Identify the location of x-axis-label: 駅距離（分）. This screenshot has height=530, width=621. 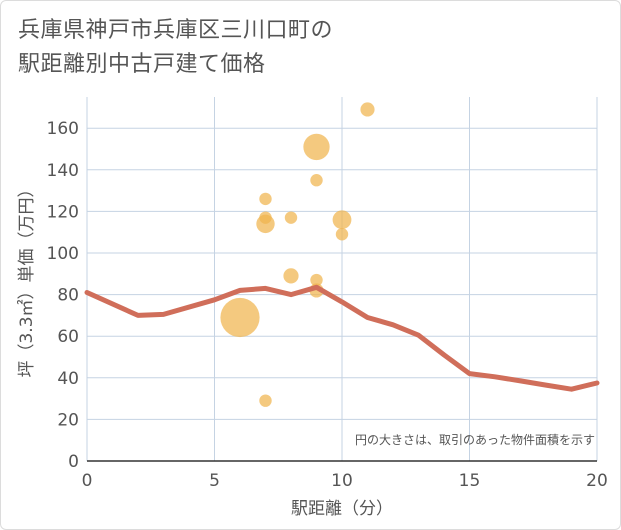
(342, 509).